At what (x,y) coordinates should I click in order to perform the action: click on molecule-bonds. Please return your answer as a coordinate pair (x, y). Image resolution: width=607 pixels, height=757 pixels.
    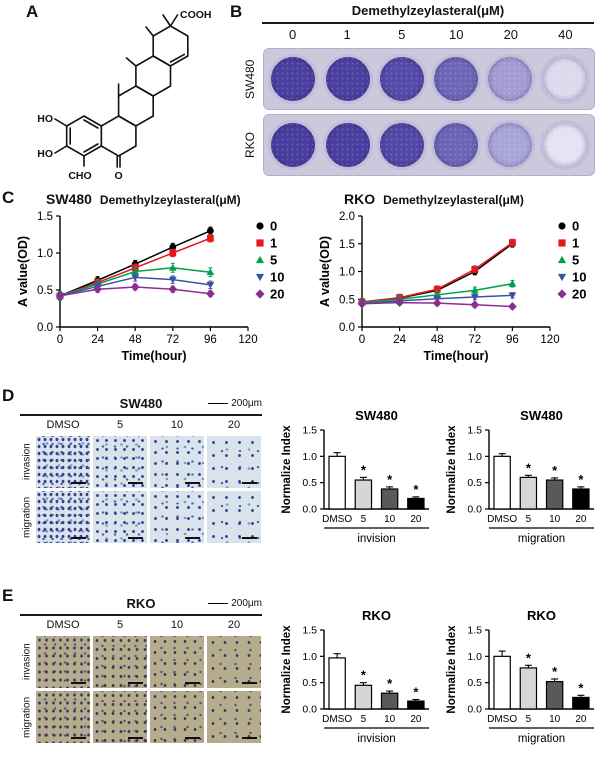
    Looking at the image, I should click on (121, 91).